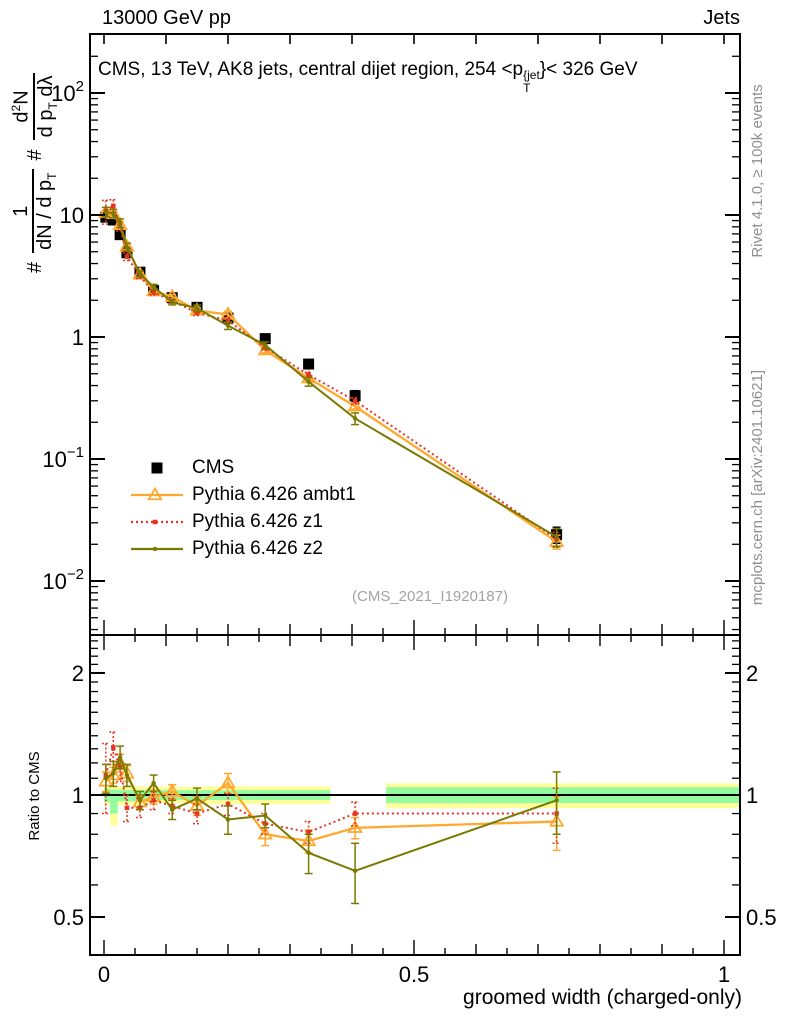  Describe the element at coordinates (531, 81) in the screenshot. I see `title-supsub: {jet T` at that location.